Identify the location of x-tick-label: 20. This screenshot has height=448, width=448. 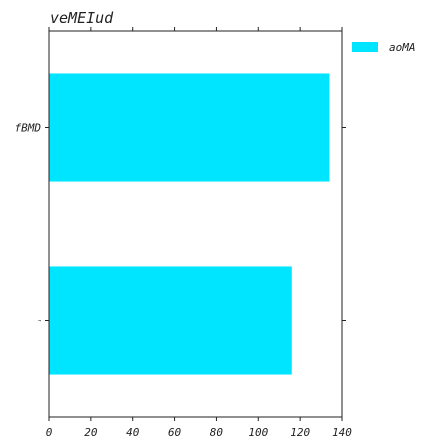
(91, 432).